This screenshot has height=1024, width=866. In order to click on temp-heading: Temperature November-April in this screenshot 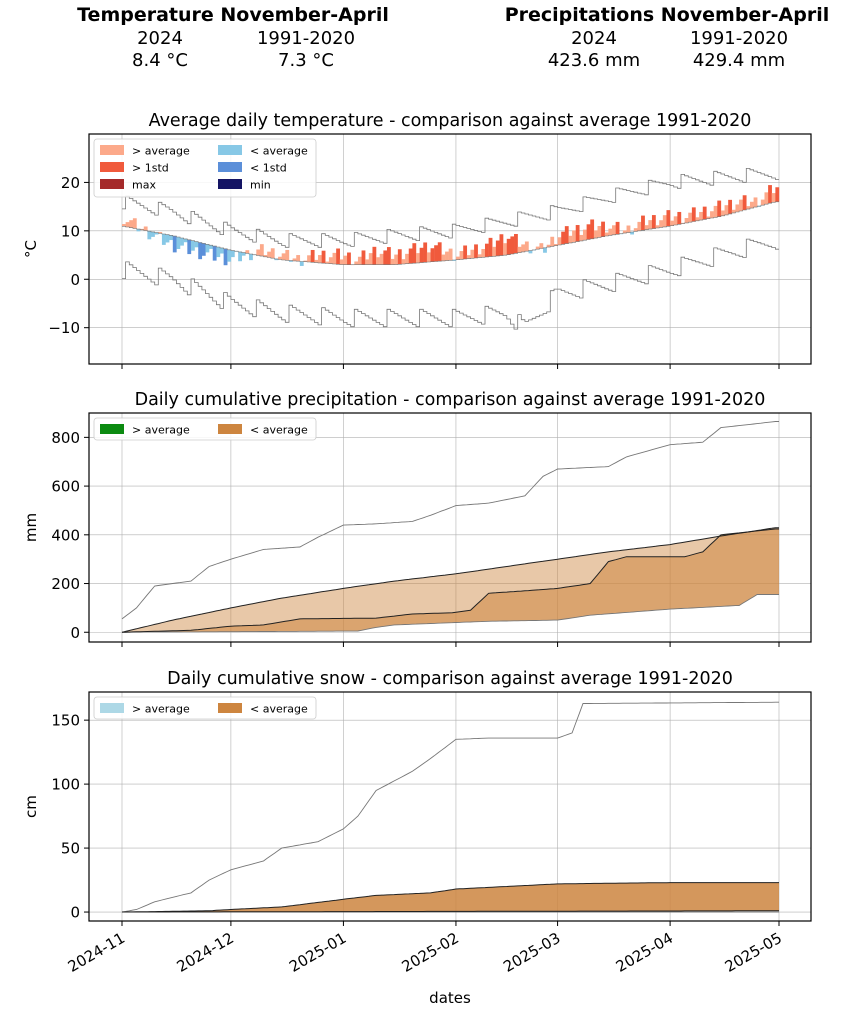, I will do `click(233, 15)`.